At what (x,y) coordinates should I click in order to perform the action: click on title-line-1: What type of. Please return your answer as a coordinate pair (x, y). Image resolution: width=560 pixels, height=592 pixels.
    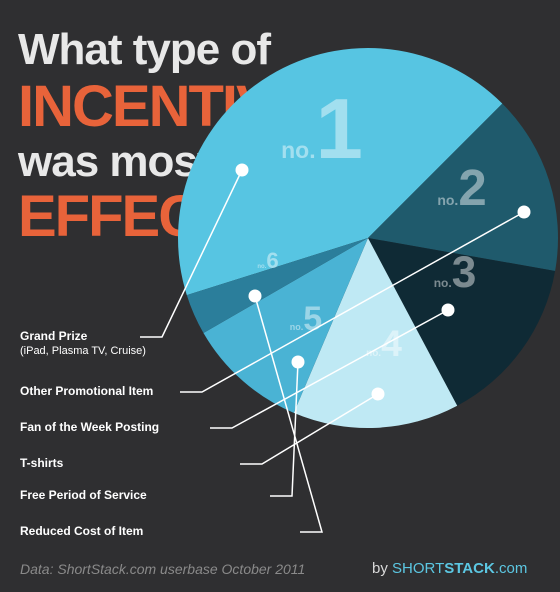
    Looking at the image, I should click on (144, 49).